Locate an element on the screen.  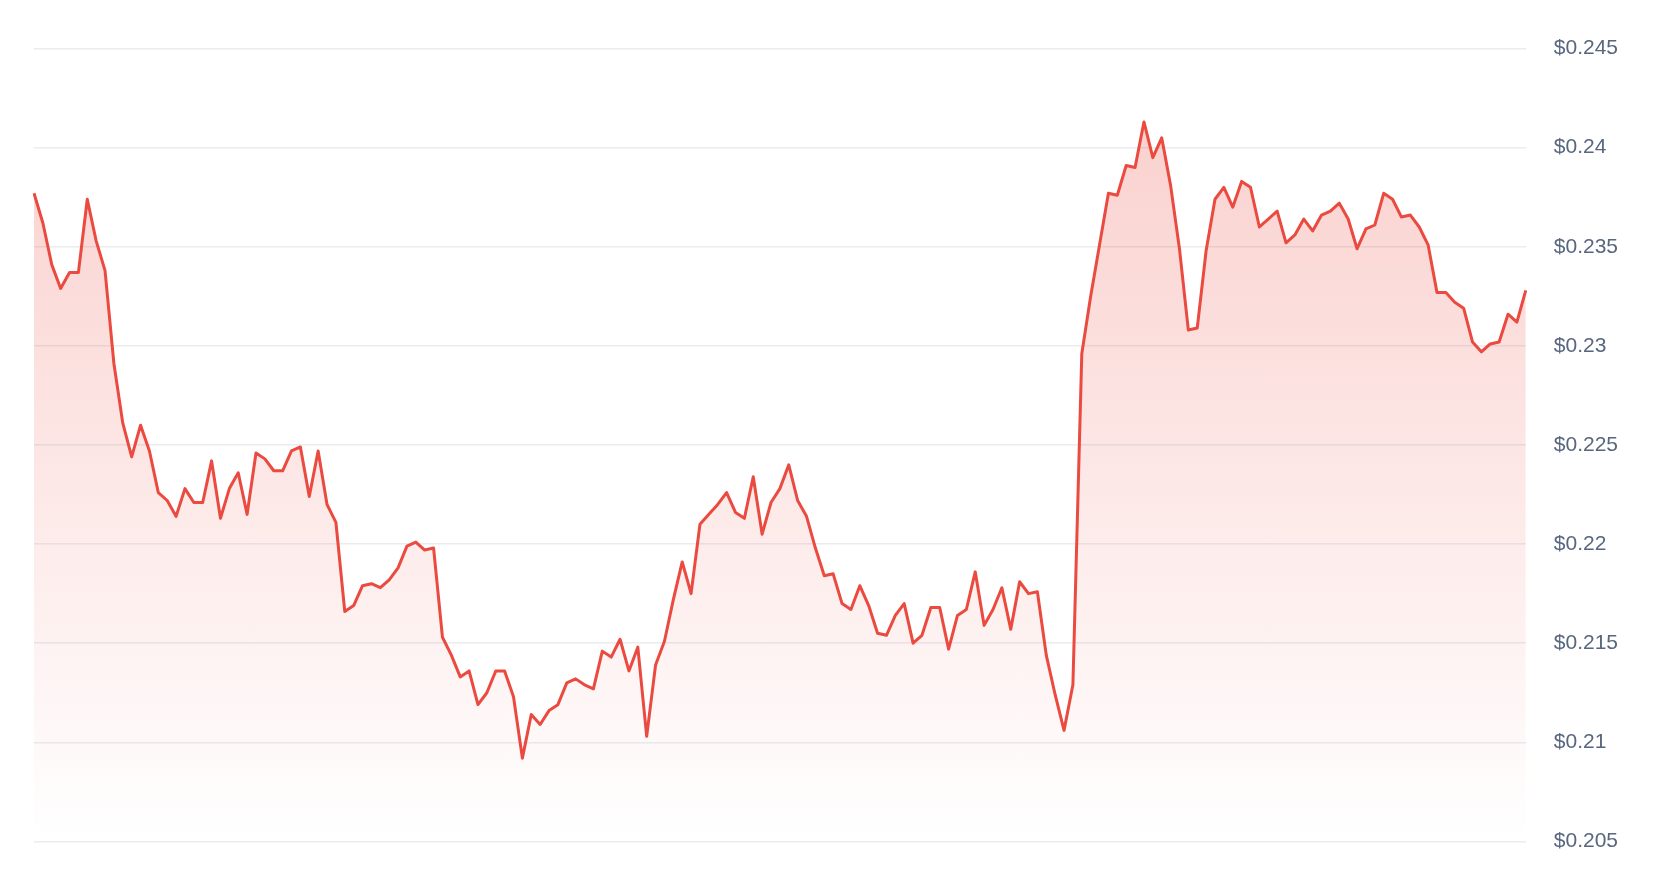
y-tick-label: $0.24 is located at coordinates (1580, 146).